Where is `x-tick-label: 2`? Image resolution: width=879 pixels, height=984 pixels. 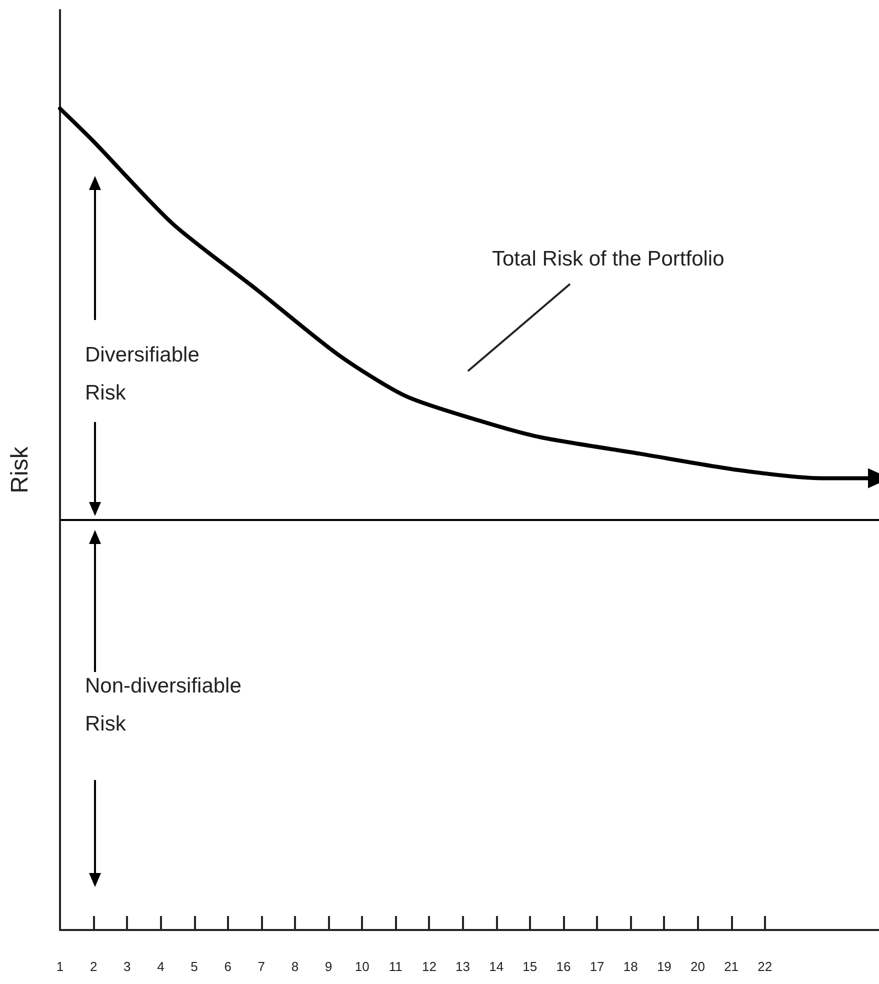 x-tick-label: 2 is located at coordinates (94, 966).